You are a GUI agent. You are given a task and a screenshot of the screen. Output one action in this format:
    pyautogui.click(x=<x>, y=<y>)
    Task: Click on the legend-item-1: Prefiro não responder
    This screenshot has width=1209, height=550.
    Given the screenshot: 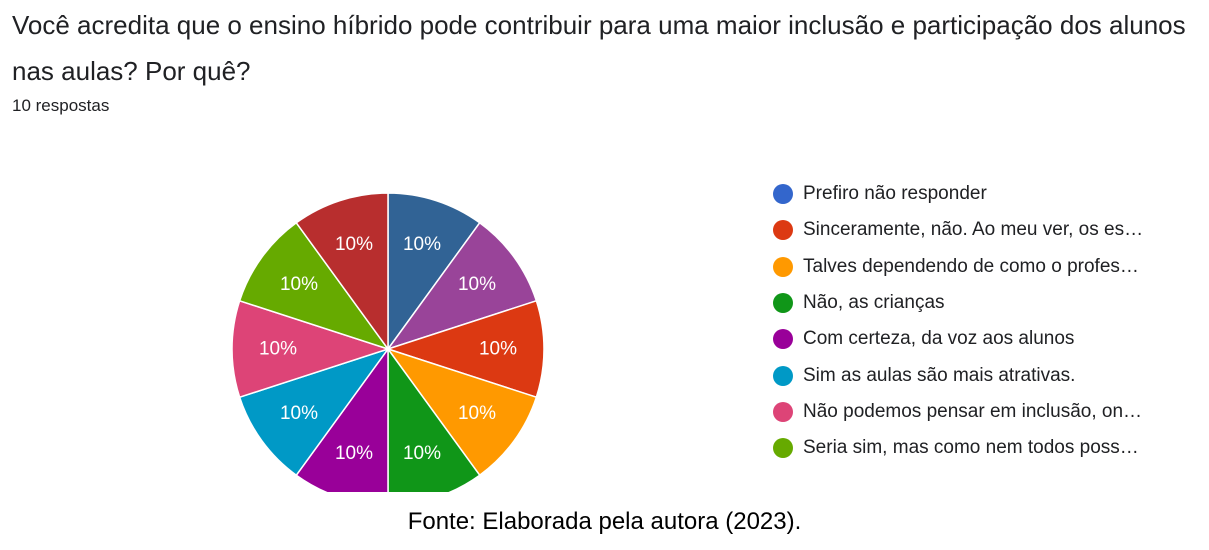 What is the action you would take?
    pyautogui.click(x=958, y=194)
    